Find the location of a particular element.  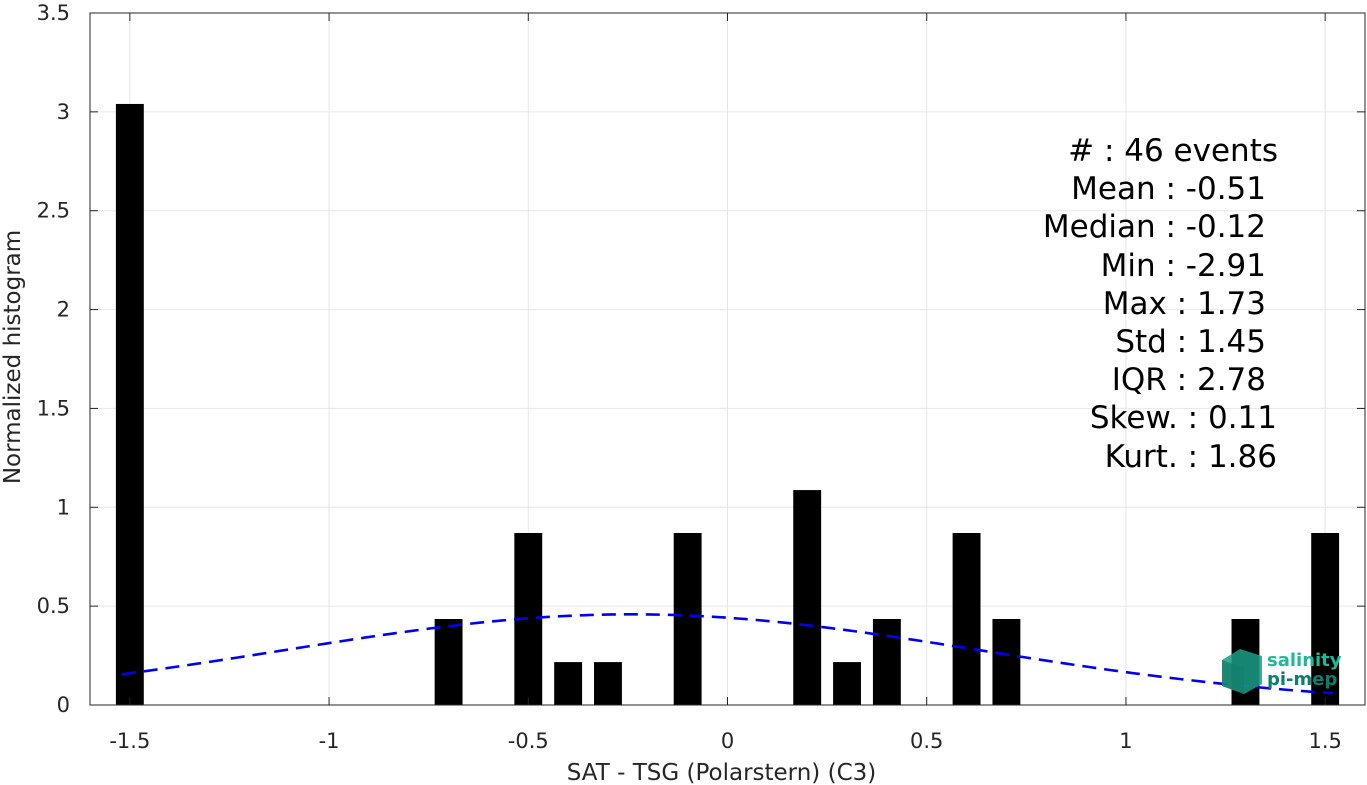

x-tick-label: 0.5 is located at coordinates (926, 741).